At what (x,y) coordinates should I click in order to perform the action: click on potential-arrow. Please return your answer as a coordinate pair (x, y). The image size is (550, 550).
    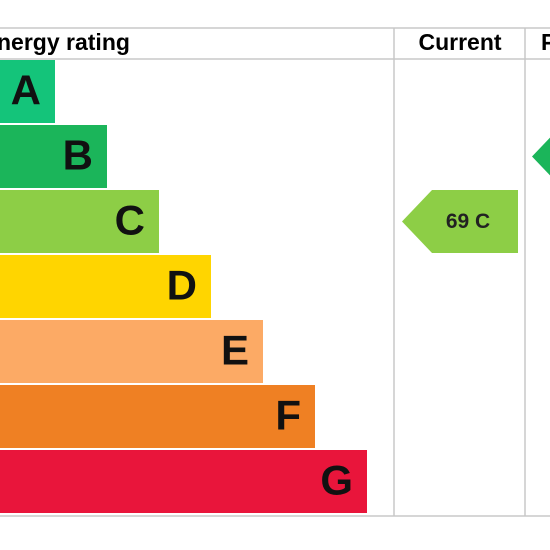
    Looking at the image, I should click on (541, 156).